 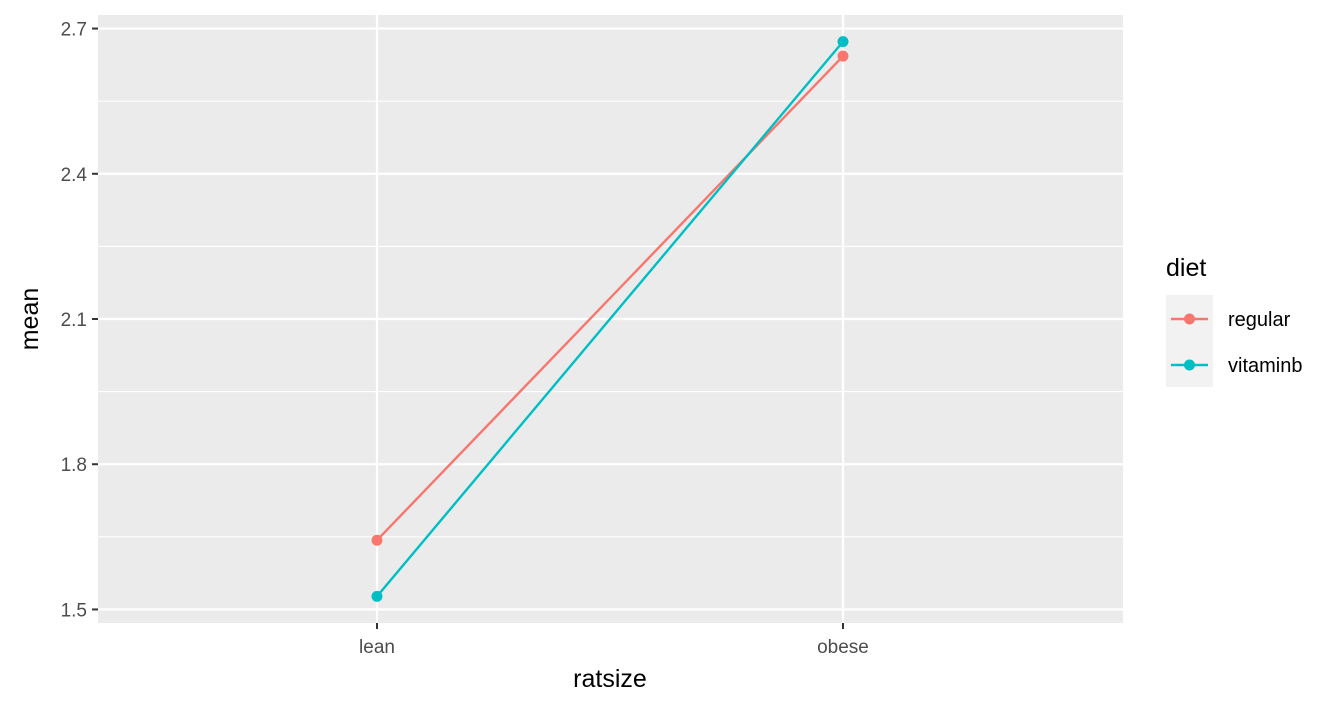 What do you see at coordinates (74, 610) in the screenshot?
I see `y-tick-label: 1.5` at bounding box center [74, 610].